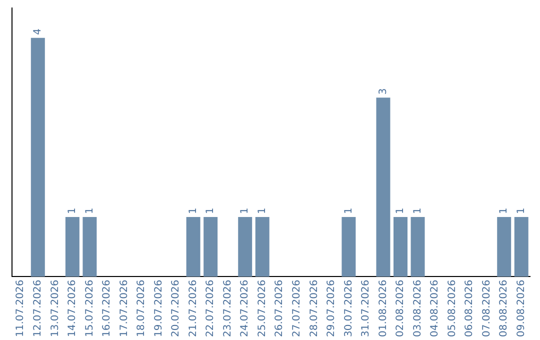  Describe the element at coordinates (383, 91) in the screenshot. I see `data-label: 3` at that location.